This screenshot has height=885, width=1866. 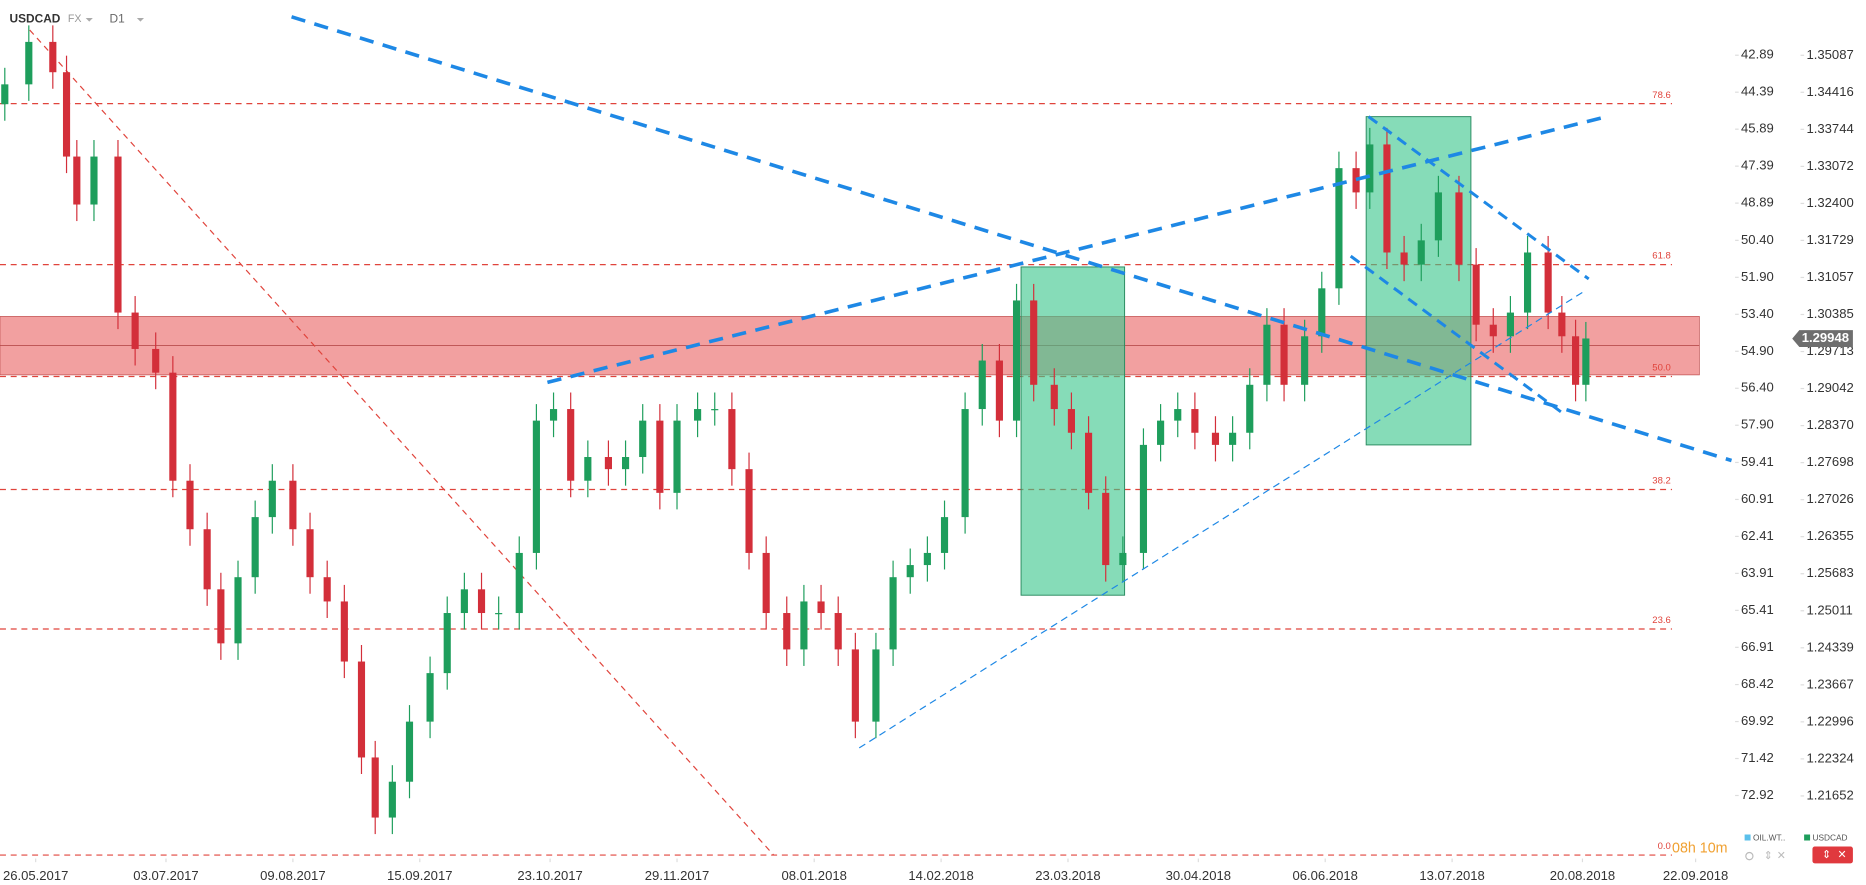 I want to click on x-tick-label: 22.09.2018, so click(x=1695, y=875).